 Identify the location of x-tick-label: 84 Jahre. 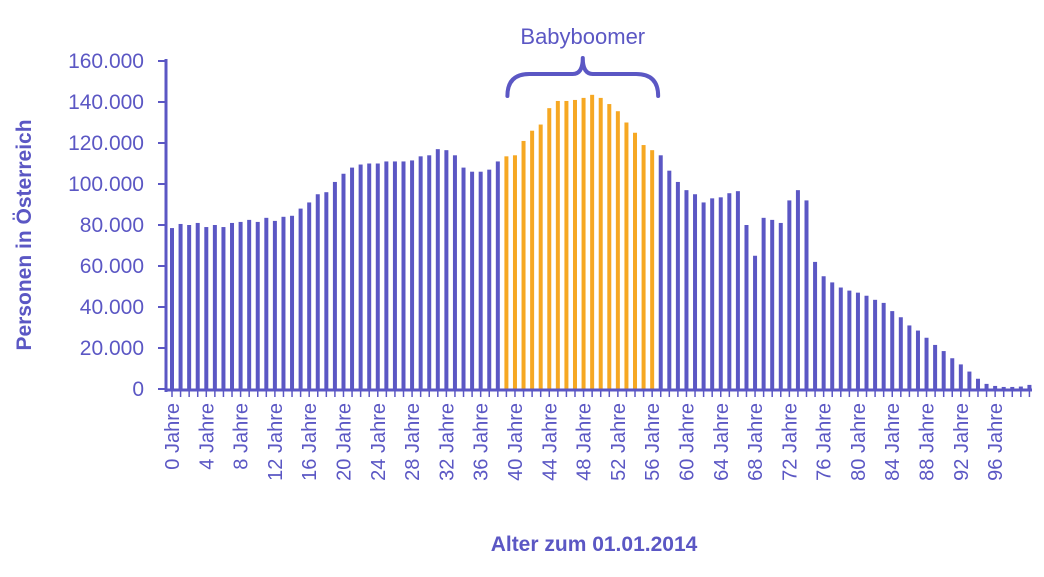
(893, 442).